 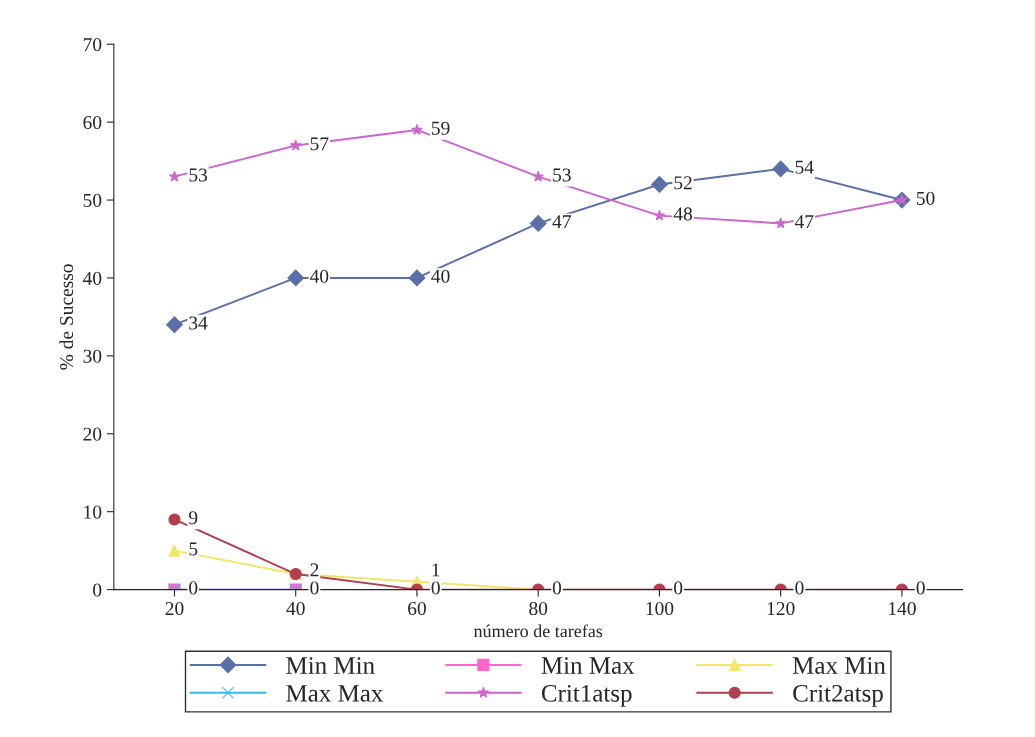 I want to click on x-tick-label: 120, so click(x=781, y=608).